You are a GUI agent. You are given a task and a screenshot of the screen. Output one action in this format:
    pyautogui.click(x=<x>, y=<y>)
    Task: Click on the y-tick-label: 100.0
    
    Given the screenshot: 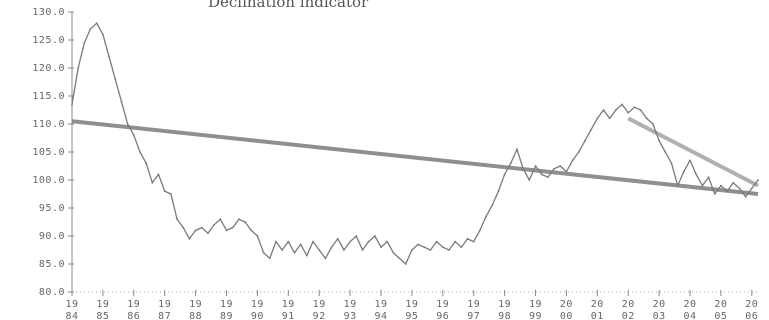 What is the action you would take?
    pyautogui.click(x=48, y=180)
    